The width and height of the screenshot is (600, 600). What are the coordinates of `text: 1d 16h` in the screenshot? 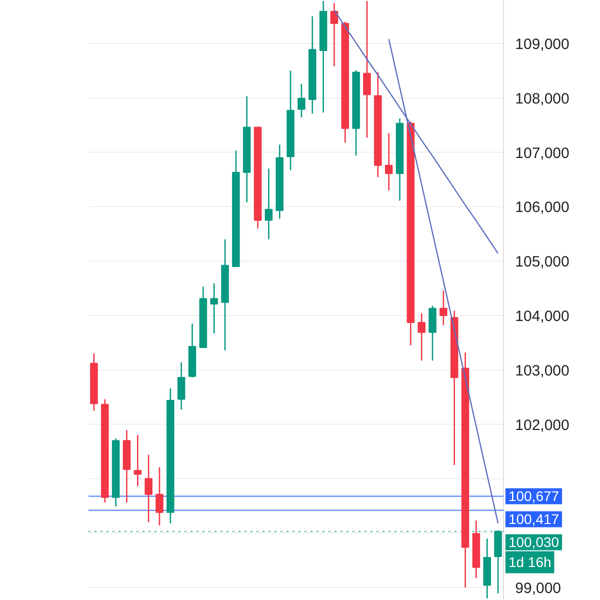 It's located at (530, 562).